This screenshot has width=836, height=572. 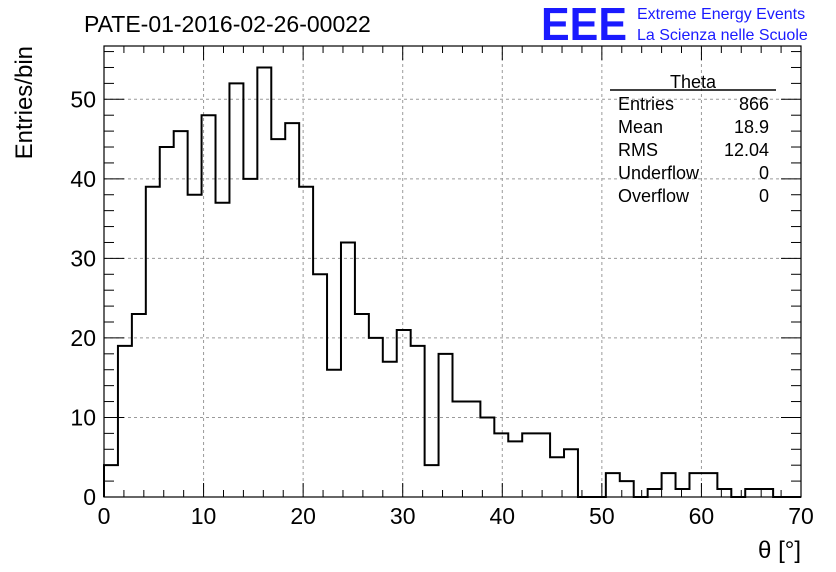 What do you see at coordinates (746, 150) in the screenshot?
I see `stats-value: 12.04` at bounding box center [746, 150].